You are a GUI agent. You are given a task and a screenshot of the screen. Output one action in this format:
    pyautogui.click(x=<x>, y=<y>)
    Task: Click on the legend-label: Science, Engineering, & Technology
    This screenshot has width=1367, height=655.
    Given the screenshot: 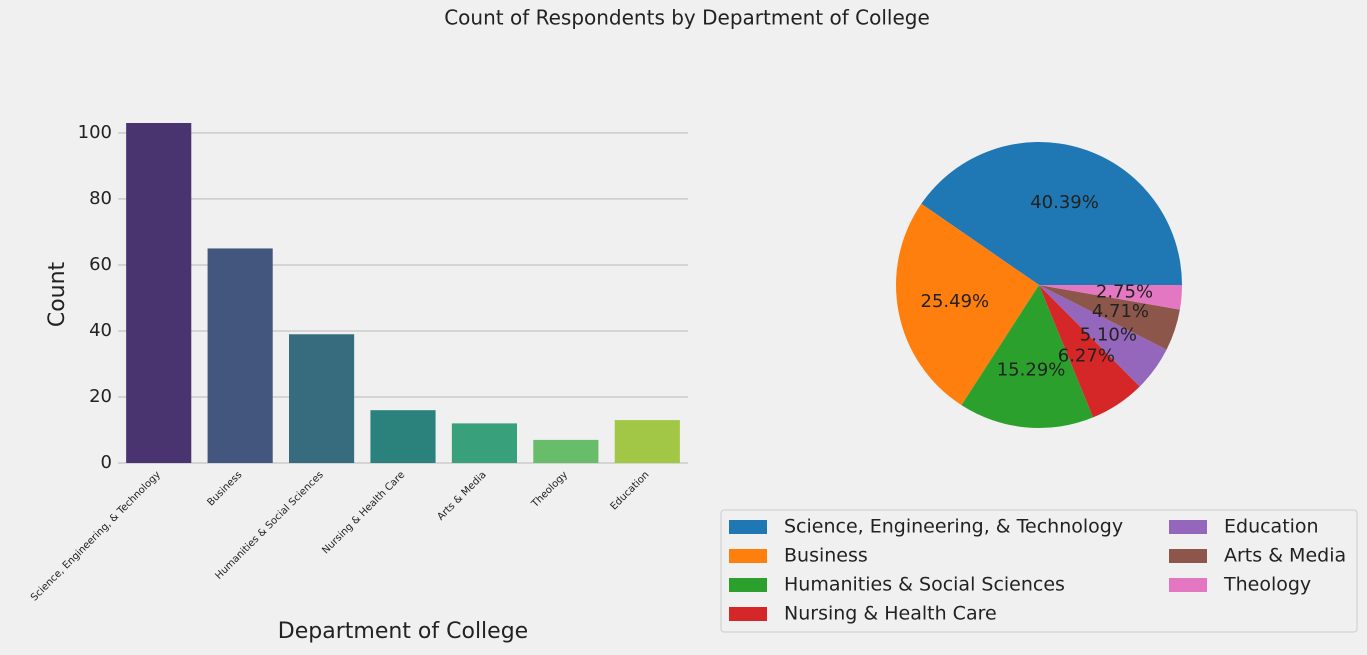 What is the action you would take?
    pyautogui.click(x=953, y=527)
    